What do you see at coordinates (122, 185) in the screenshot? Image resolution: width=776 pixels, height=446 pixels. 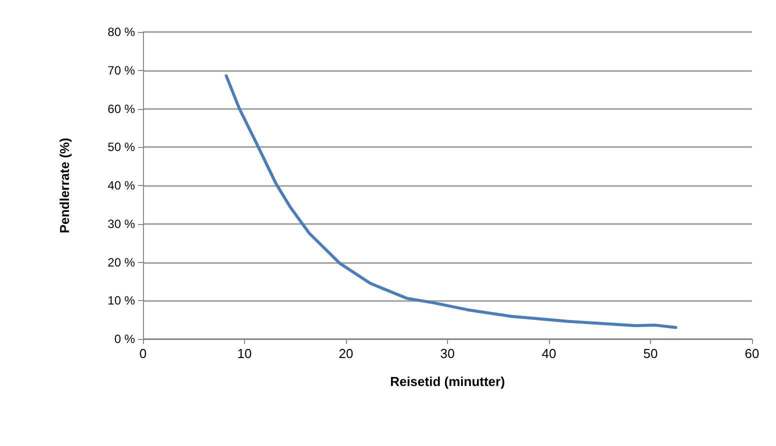 I see `y-tick-label: 40 %` at bounding box center [122, 185].